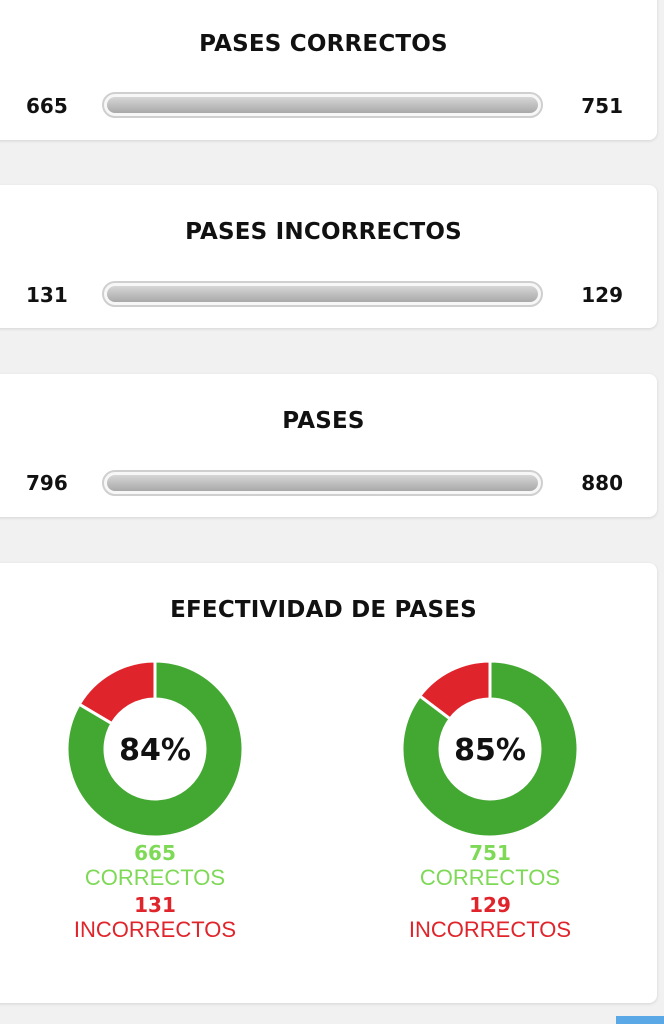 The height and width of the screenshot is (1024, 664). I want to click on stat-card-pases-correctos: PASES CORRECTOS 665 751, so click(328, 70).